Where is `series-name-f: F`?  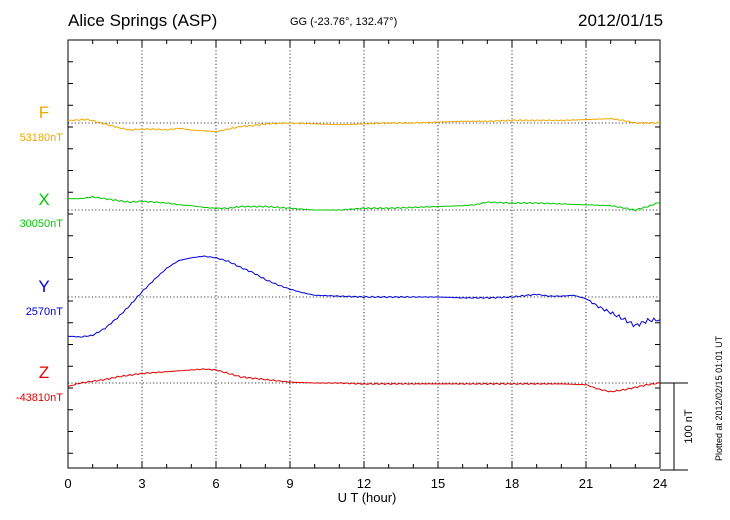
series-name-f: F is located at coordinates (44, 112).